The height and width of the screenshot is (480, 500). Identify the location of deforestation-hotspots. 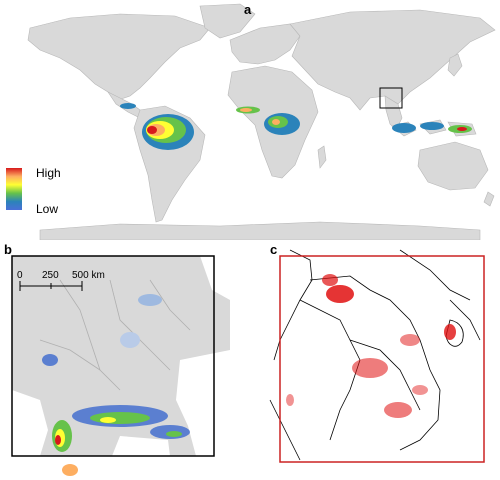
(371, 346).